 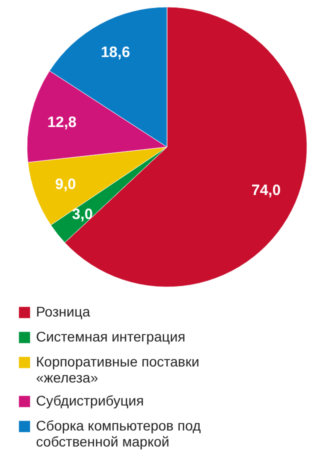 What do you see at coordinates (118, 434) in the screenshot?
I see `legend-label: Сборка компьютеров под собственной маркой` at bounding box center [118, 434].